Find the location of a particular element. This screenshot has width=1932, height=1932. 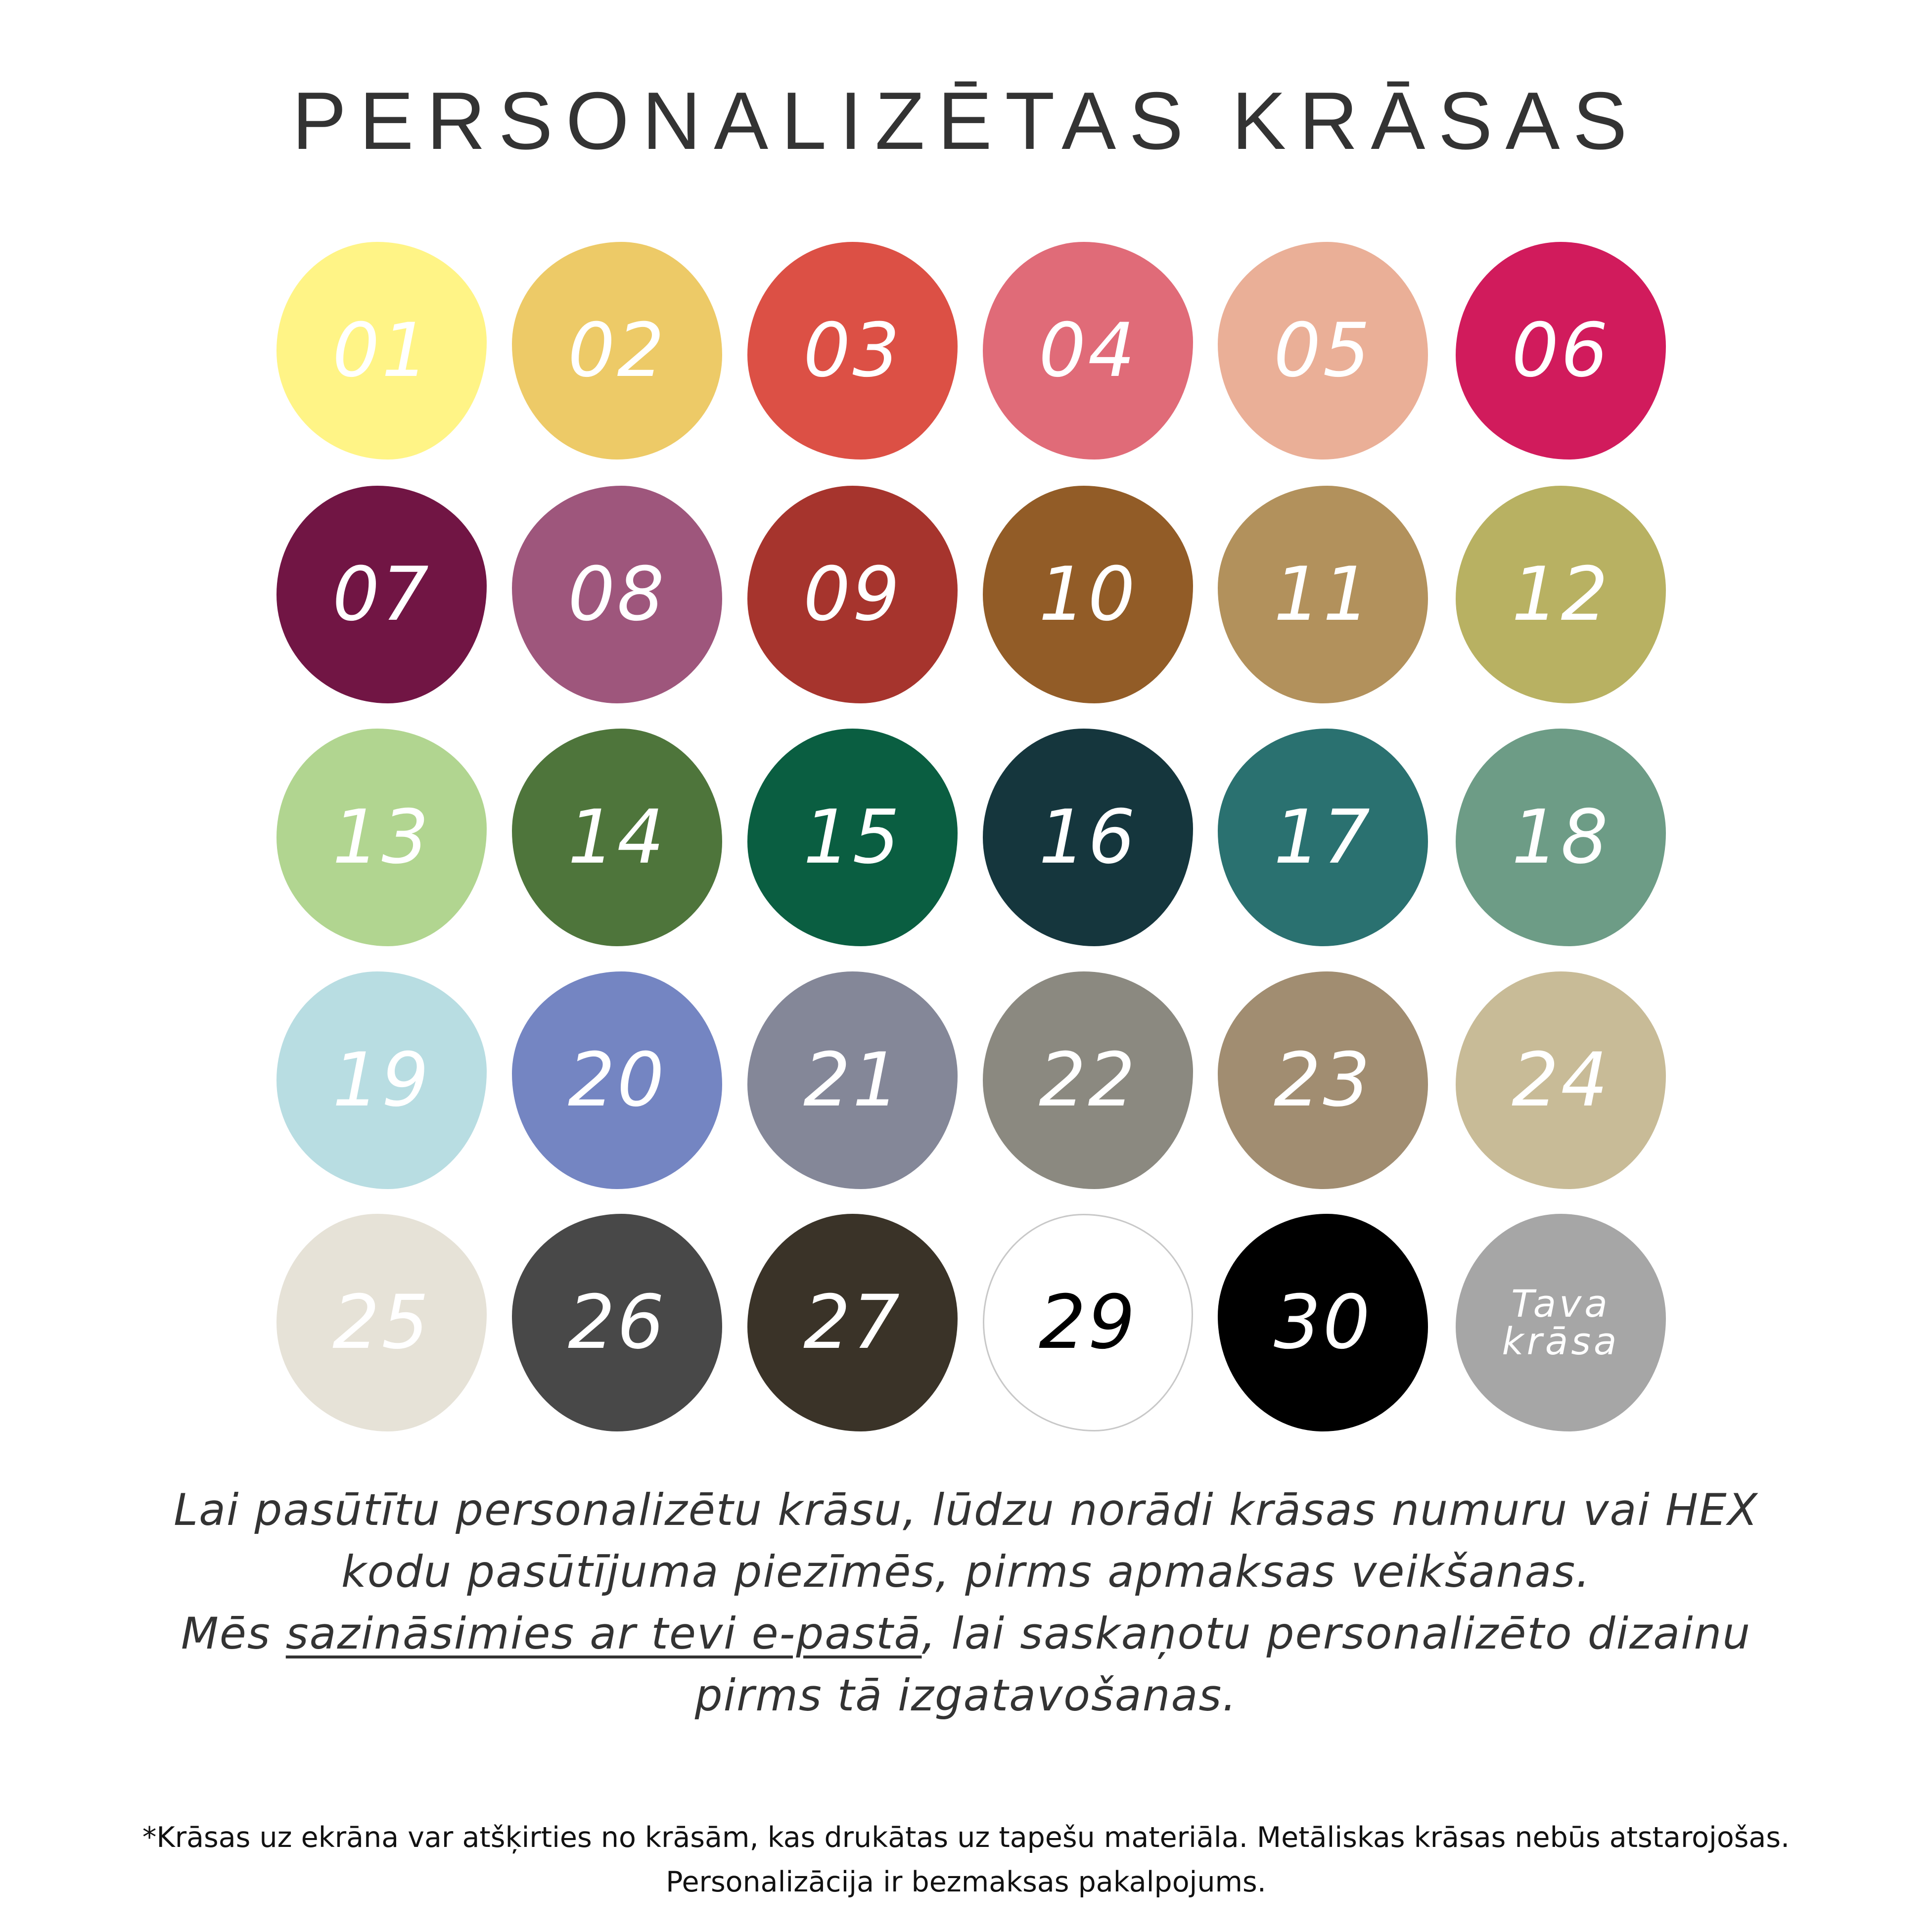

color-swatch: 29 is located at coordinates (1088, 1322).